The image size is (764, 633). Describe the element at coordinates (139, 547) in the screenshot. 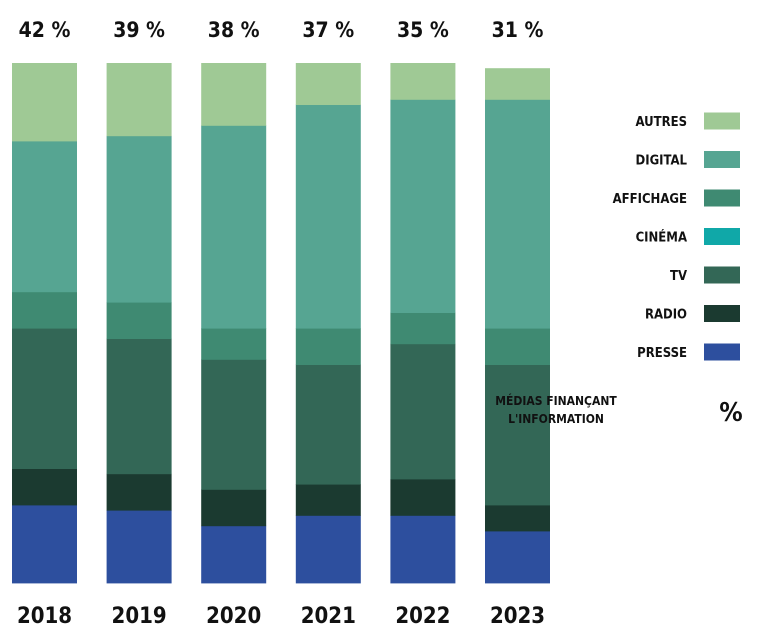

I see `bar-segment-presse-2019` at that location.